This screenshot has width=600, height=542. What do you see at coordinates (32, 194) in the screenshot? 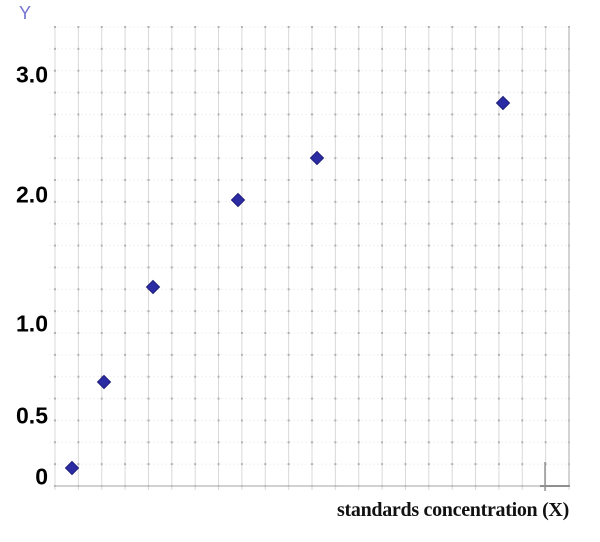
I see `y-axis-tick-label: 2.0` at bounding box center [32, 194].